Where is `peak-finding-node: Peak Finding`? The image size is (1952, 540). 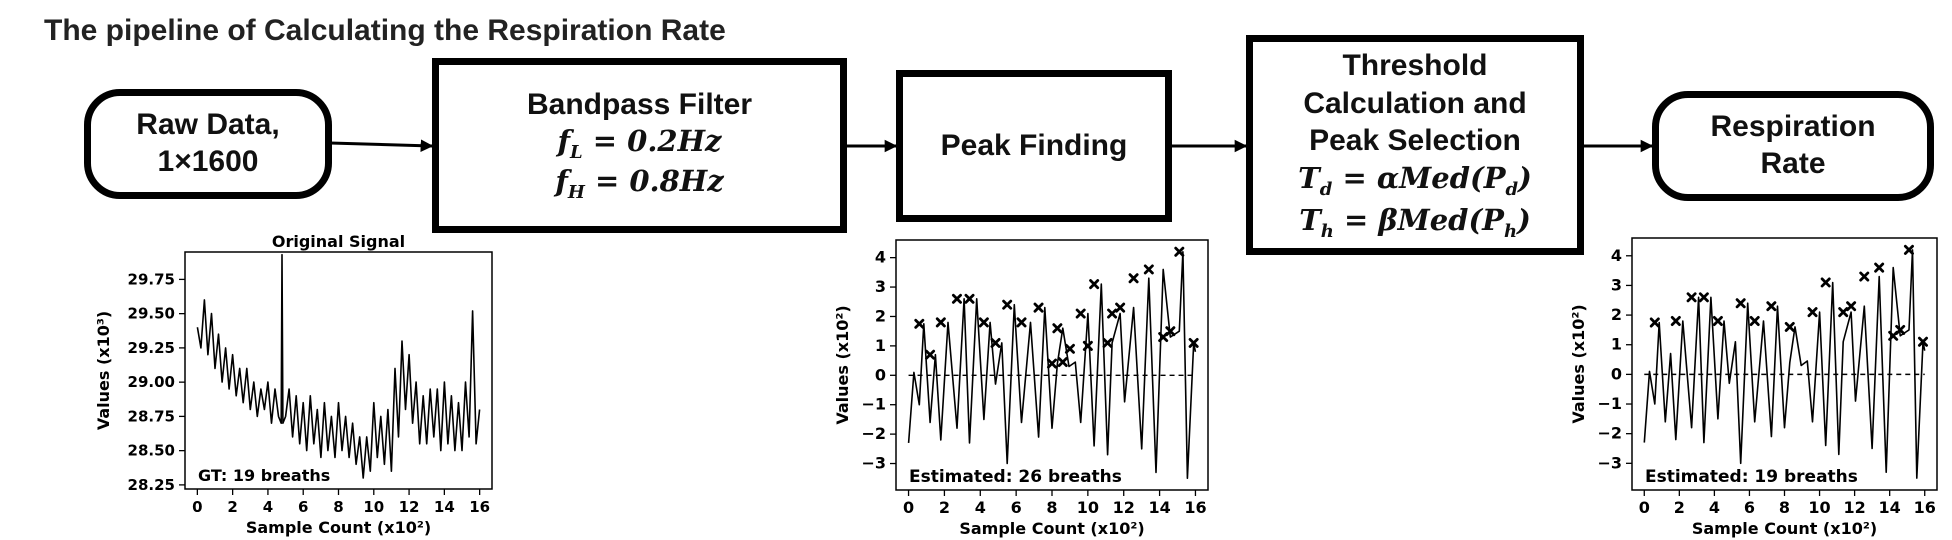 peak-finding-node: Peak Finding is located at coordinates (1034, 146).